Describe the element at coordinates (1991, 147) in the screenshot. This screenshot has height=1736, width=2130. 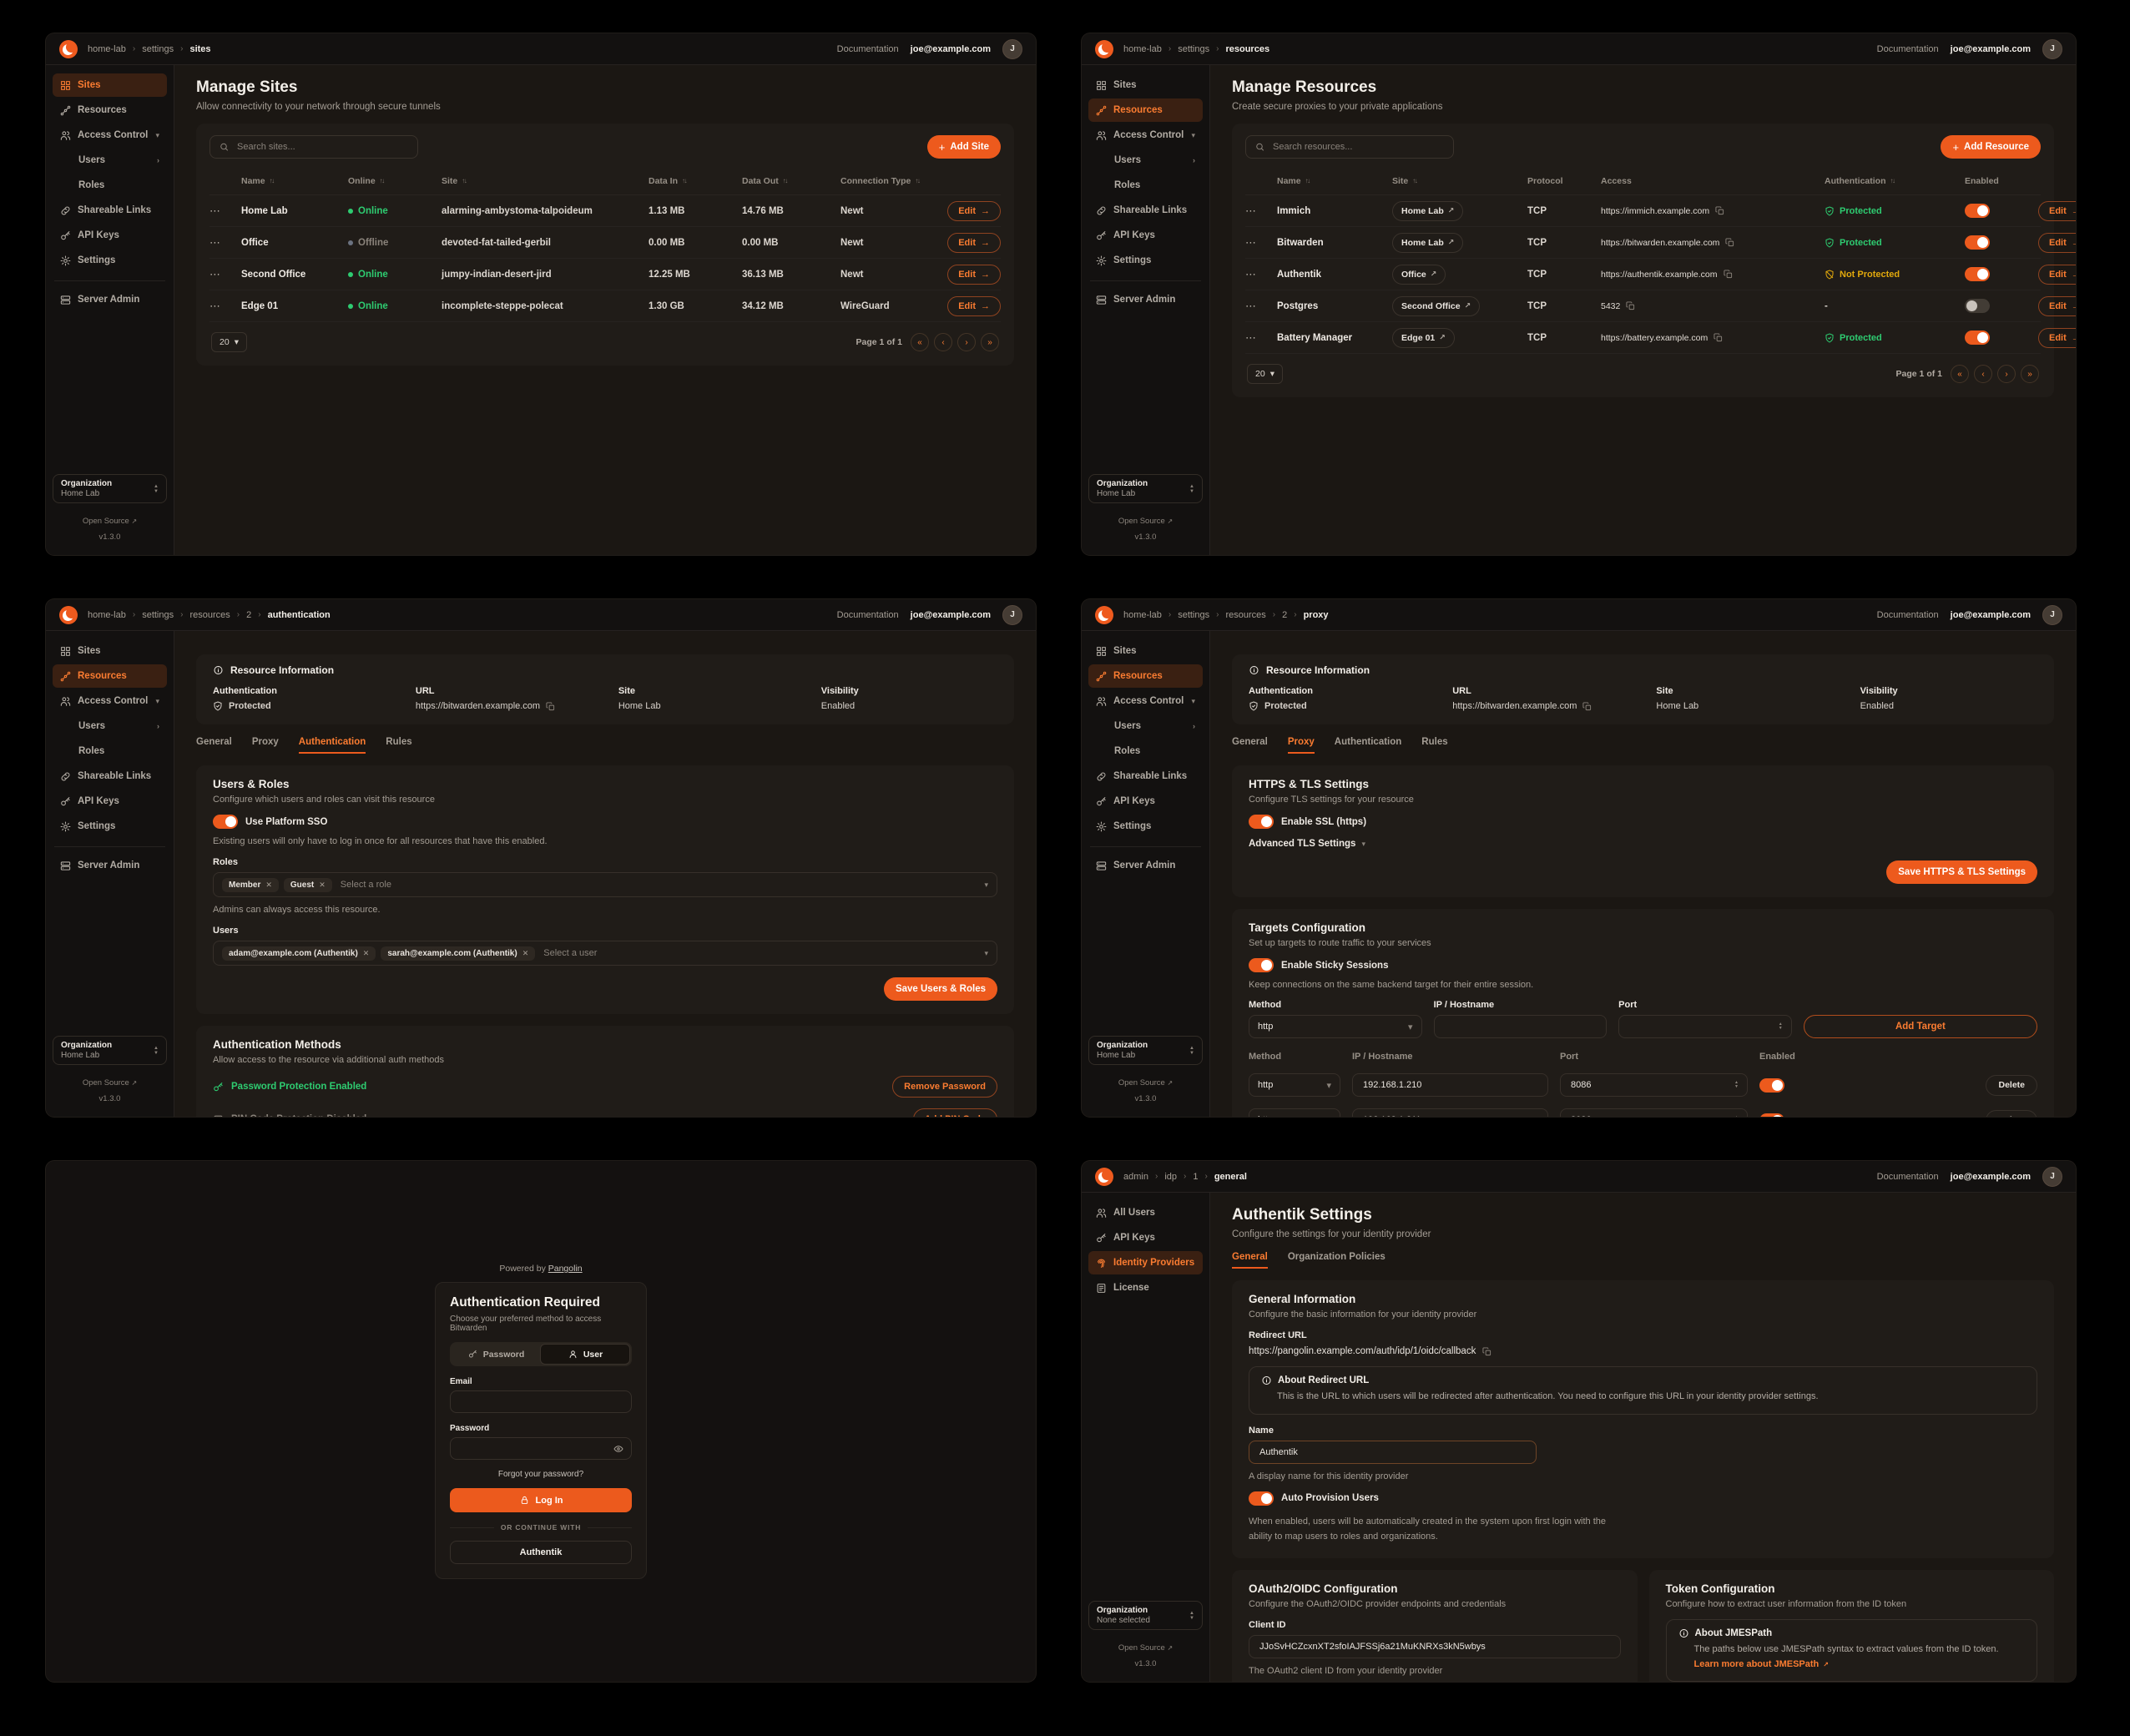
I see `add-resource-button: + Add Resource` at that location.